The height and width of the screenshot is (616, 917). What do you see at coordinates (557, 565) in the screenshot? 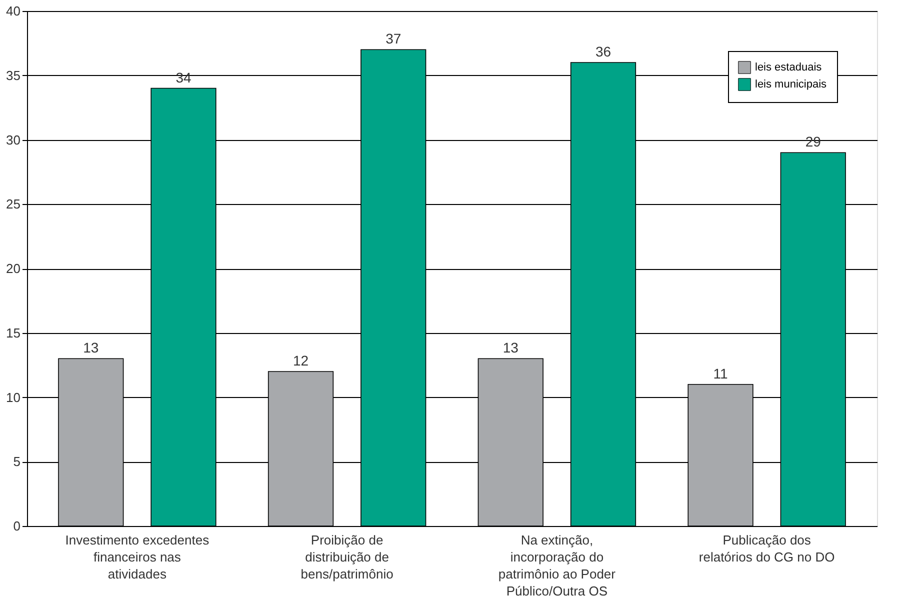
I see `x-tick-label: Na extinção, incorporação do patrimônio ao Poder Público/Outra OS` at bounding box center [557, 565].